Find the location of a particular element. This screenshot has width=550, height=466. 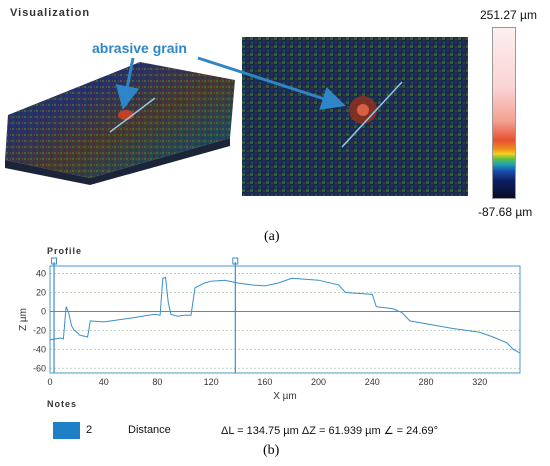

scale-min-label: -87.68 µm is located at coordinates (505, 212).